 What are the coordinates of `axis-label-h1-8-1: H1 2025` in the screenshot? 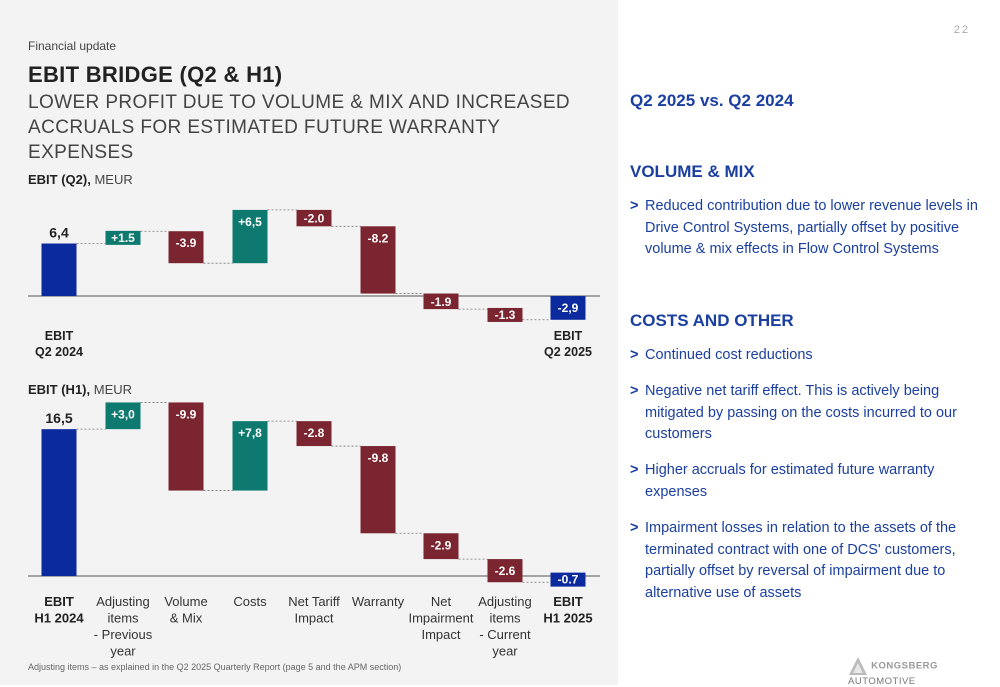 It's located at (567, 618).